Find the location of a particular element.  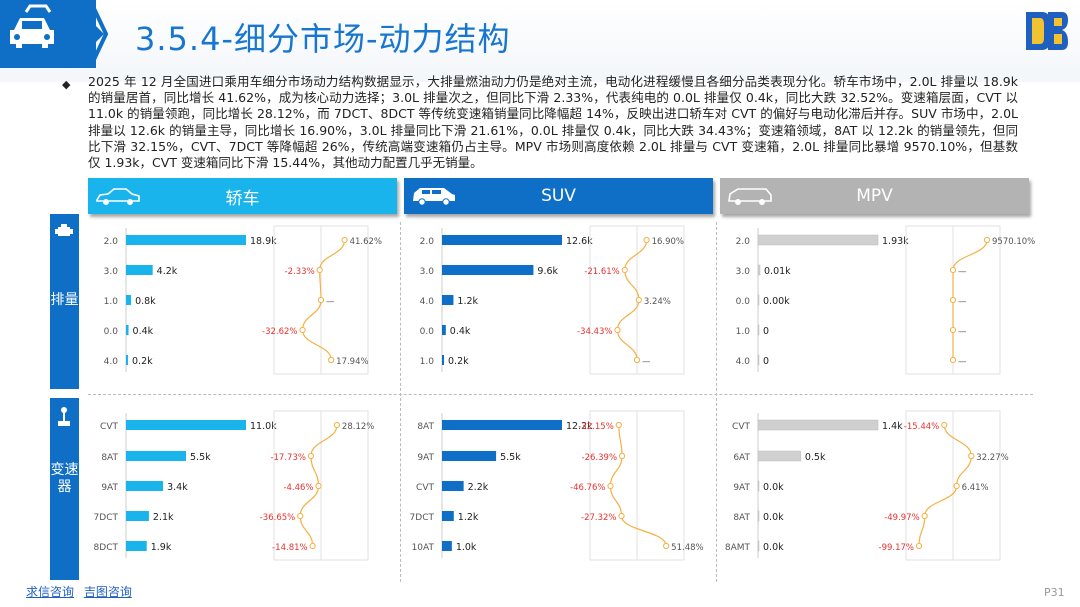

row-divider is located at coordinates (560, 394).